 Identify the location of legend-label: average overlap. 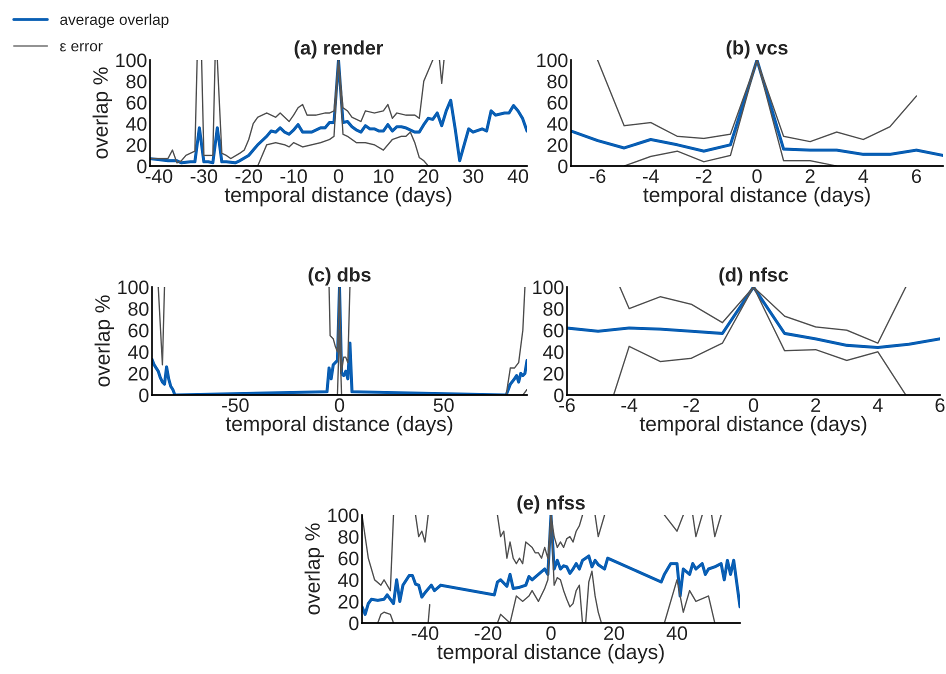
(114, 21).